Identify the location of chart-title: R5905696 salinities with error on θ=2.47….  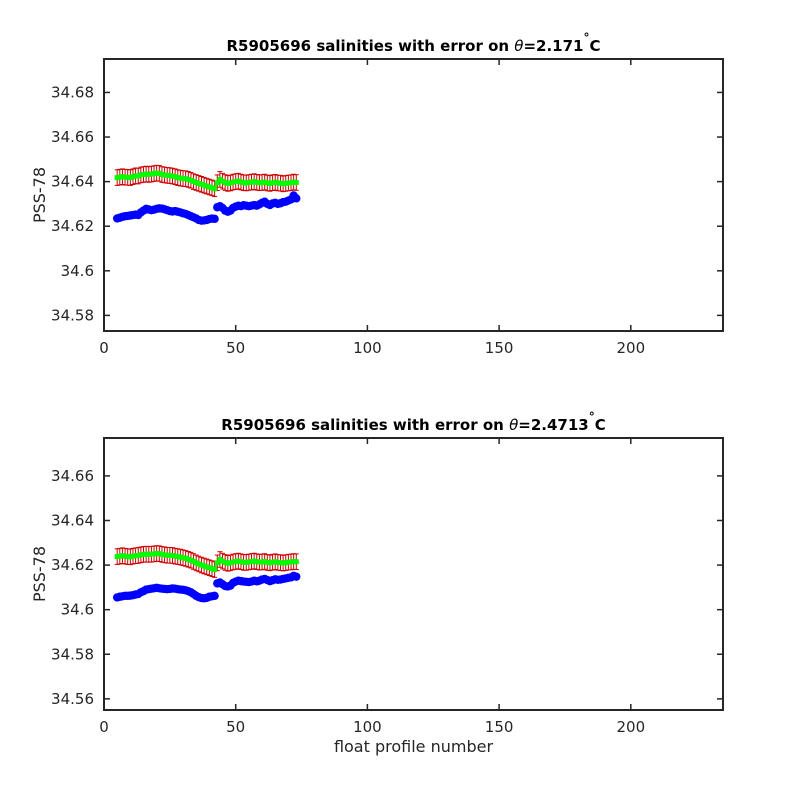
(413, 422).